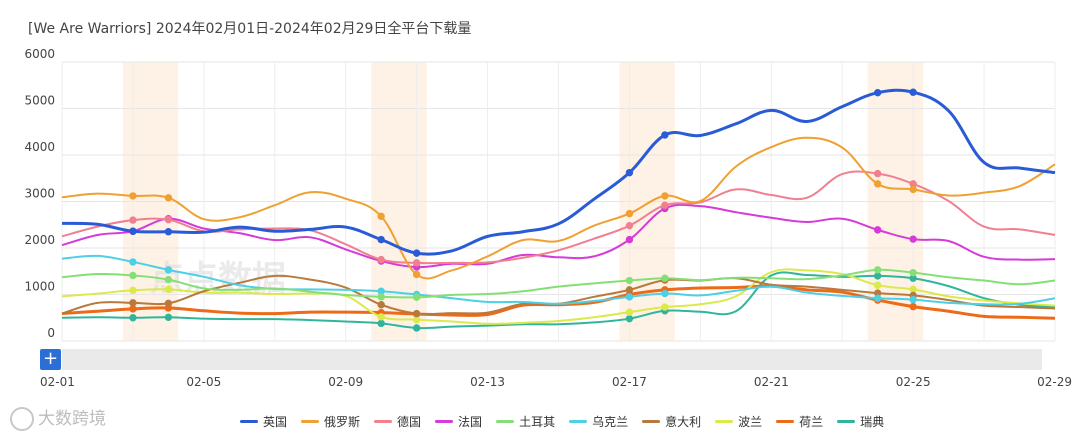 The height and width of the screenshot is (440, 1080). What do you see at coordinates (558, 283) in the screenshot?
I see `series-line-土耳其` at bounding box center [558, 283].